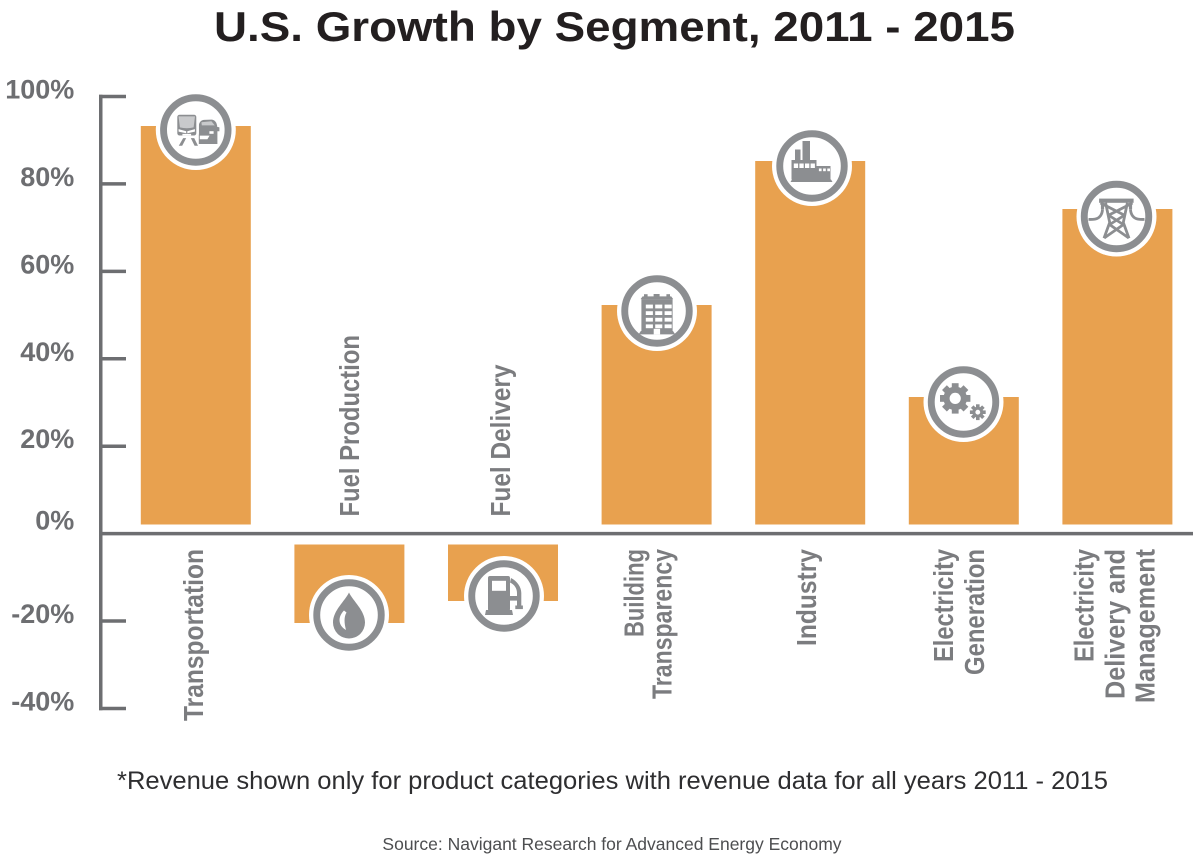 The height and width of the screenshot is (860, 1200). I want to click on svg-text: Delivery and, so click(1114, 624).